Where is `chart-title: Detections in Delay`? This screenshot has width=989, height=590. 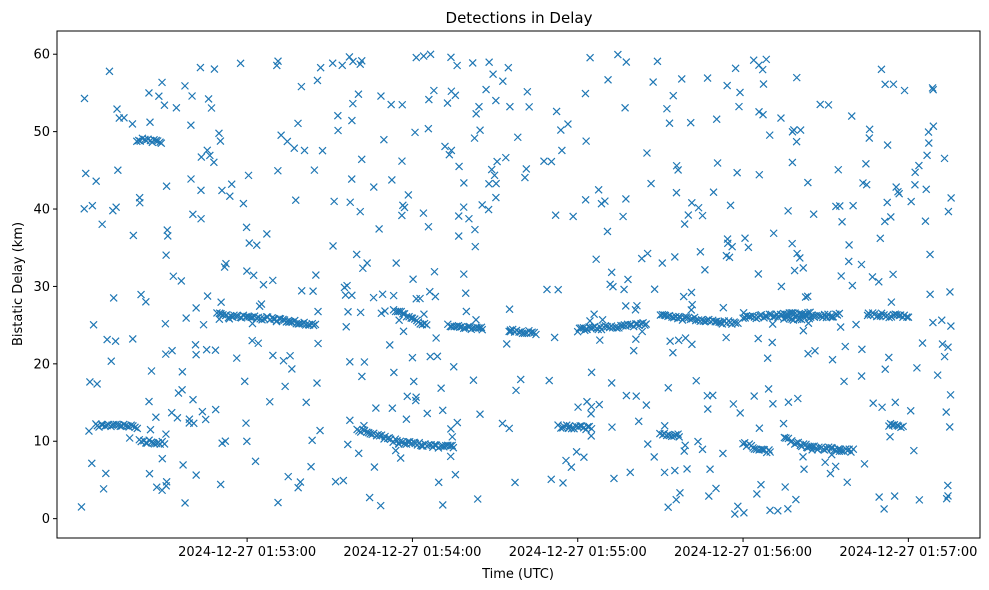 chart-title: Detections in Delay is located at coordinates (519, 18).